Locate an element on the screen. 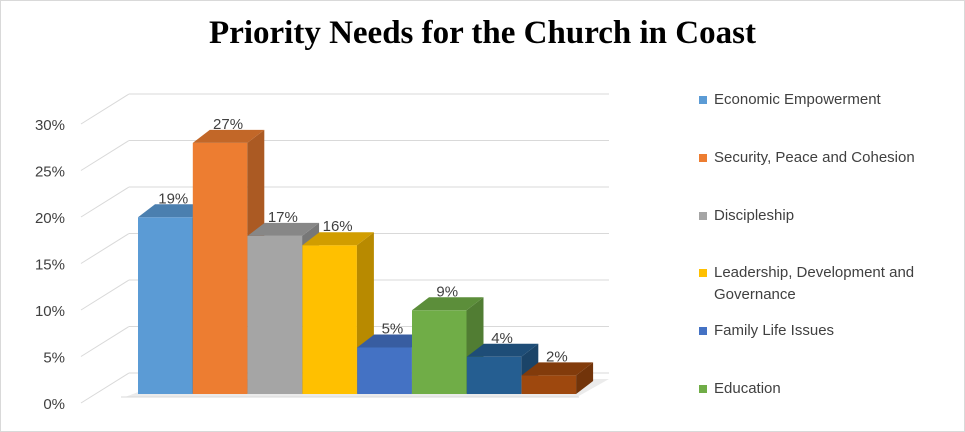  y-tick-label: 0% is located at coordinates (54, 404).